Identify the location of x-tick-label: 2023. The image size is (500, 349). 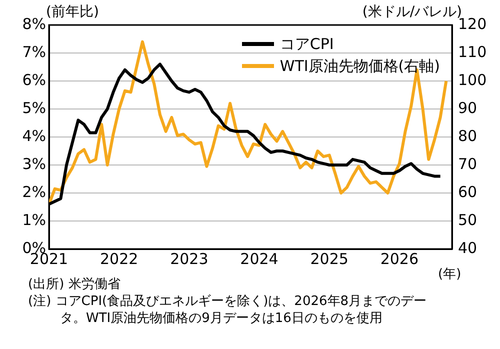
(189, 259).